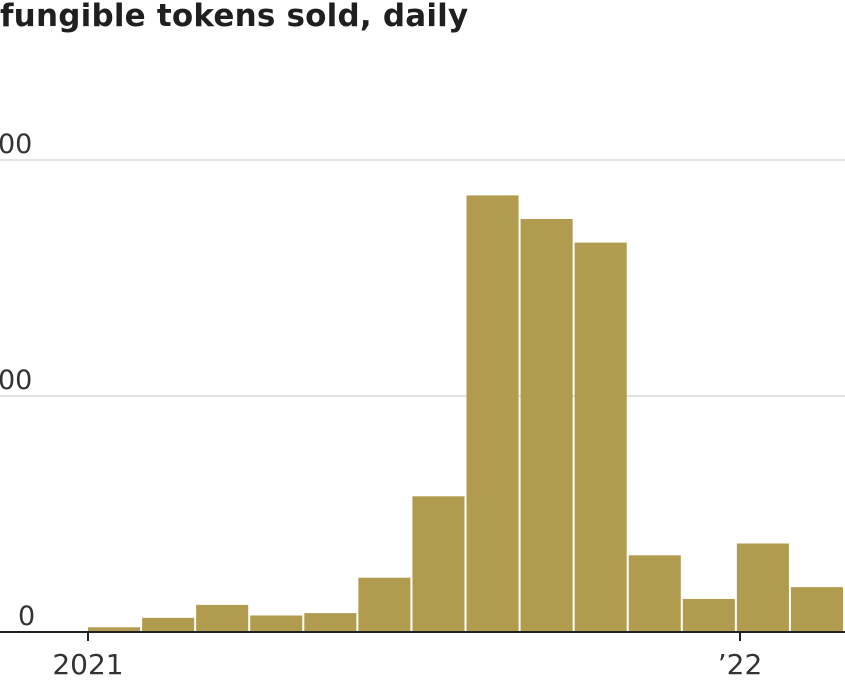 This screenshot has height=684, width=845. I want to click on y-tick-label: 0, so click(26, 616).